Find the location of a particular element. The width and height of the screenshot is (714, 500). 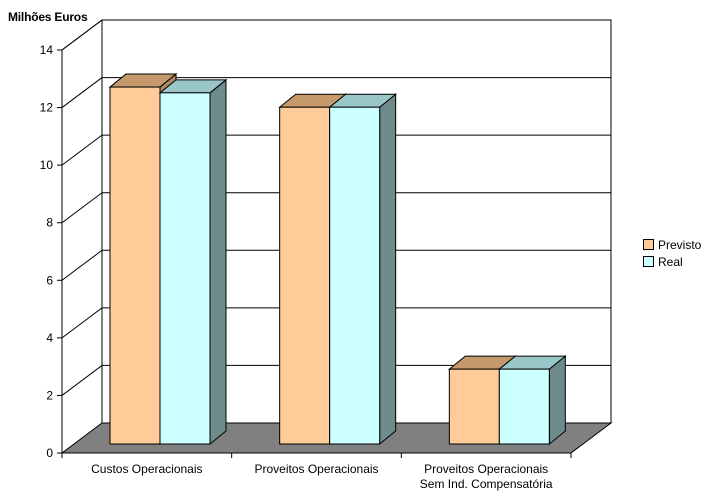

y-tick-label: 8 is located at coordinates (49, 223).